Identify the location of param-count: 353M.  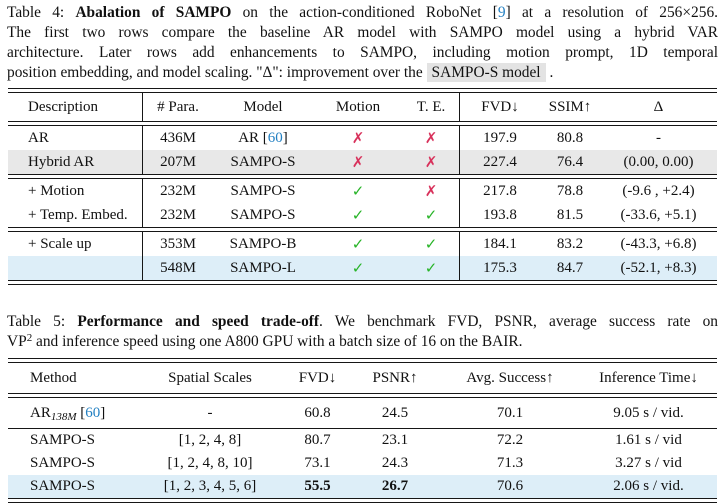
(178, 244).